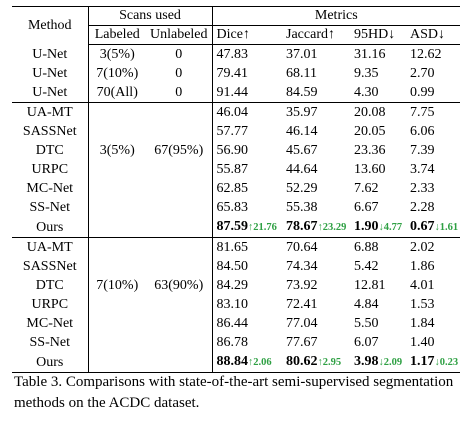 The height and width of the screenshot is (423, 472). Describe the element at coordinates (232, 304) in the screenshot. I see `dice-cell: 83.10` at that location.